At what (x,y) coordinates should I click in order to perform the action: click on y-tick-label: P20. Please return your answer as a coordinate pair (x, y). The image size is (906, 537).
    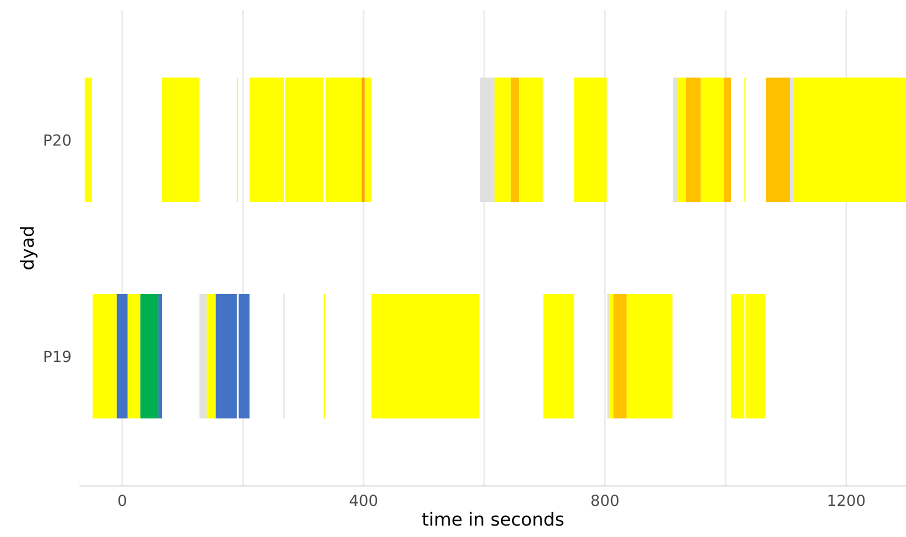
    Looking at the image, I should click on (57, 140).